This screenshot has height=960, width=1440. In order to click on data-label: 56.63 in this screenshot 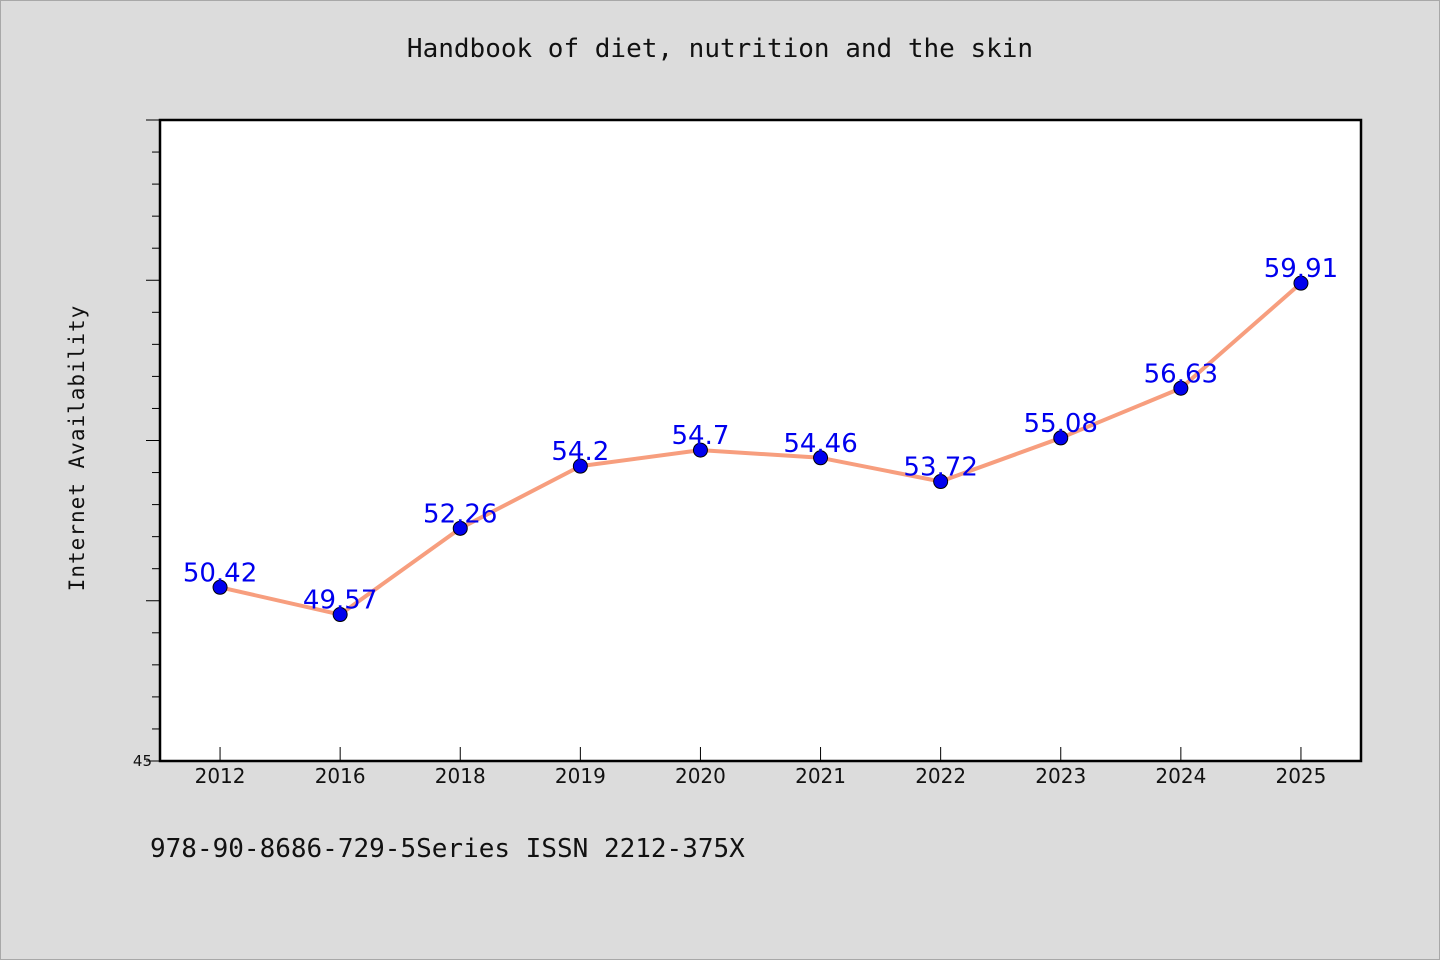, I will do `click(1181, 374)`.